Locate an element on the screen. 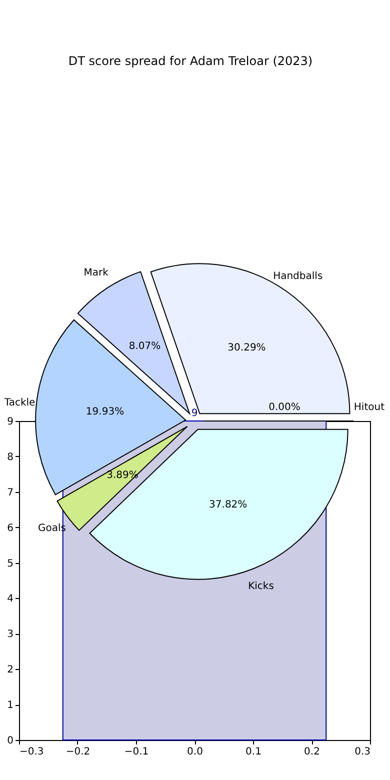 The width and height of the screenshot is (390, 780). slice-label: Tackle is located at coordinates (19, 402).